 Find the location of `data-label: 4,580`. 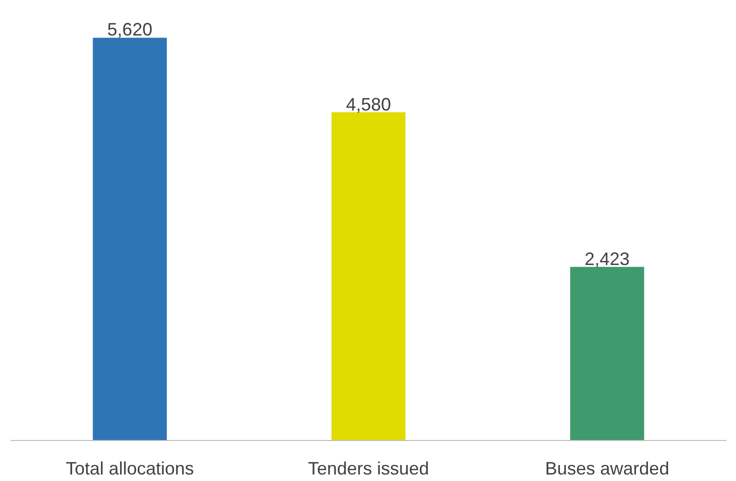

data-label: 4,580 is located at coordinates (369, 104).